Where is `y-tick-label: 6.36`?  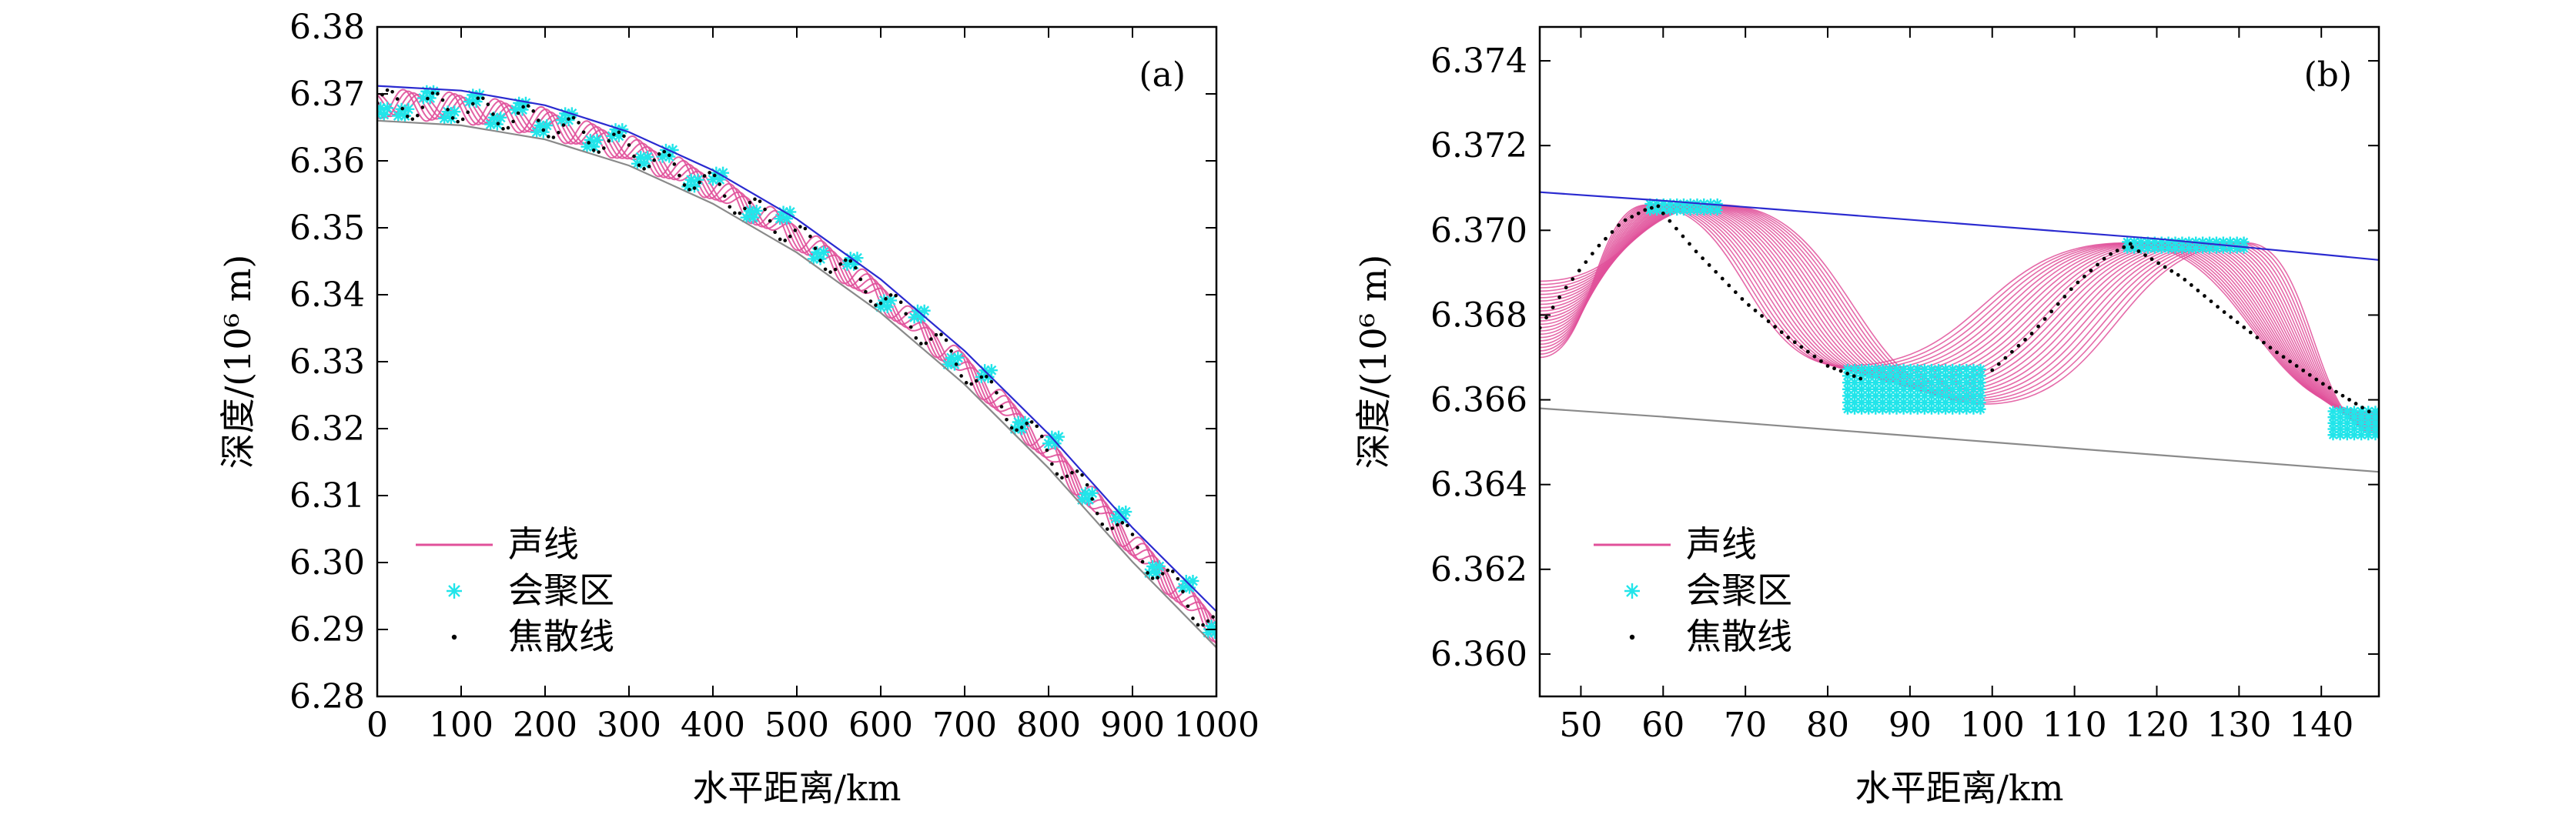 y-tick-label: 6.36 is located at coordinates (327, 161).